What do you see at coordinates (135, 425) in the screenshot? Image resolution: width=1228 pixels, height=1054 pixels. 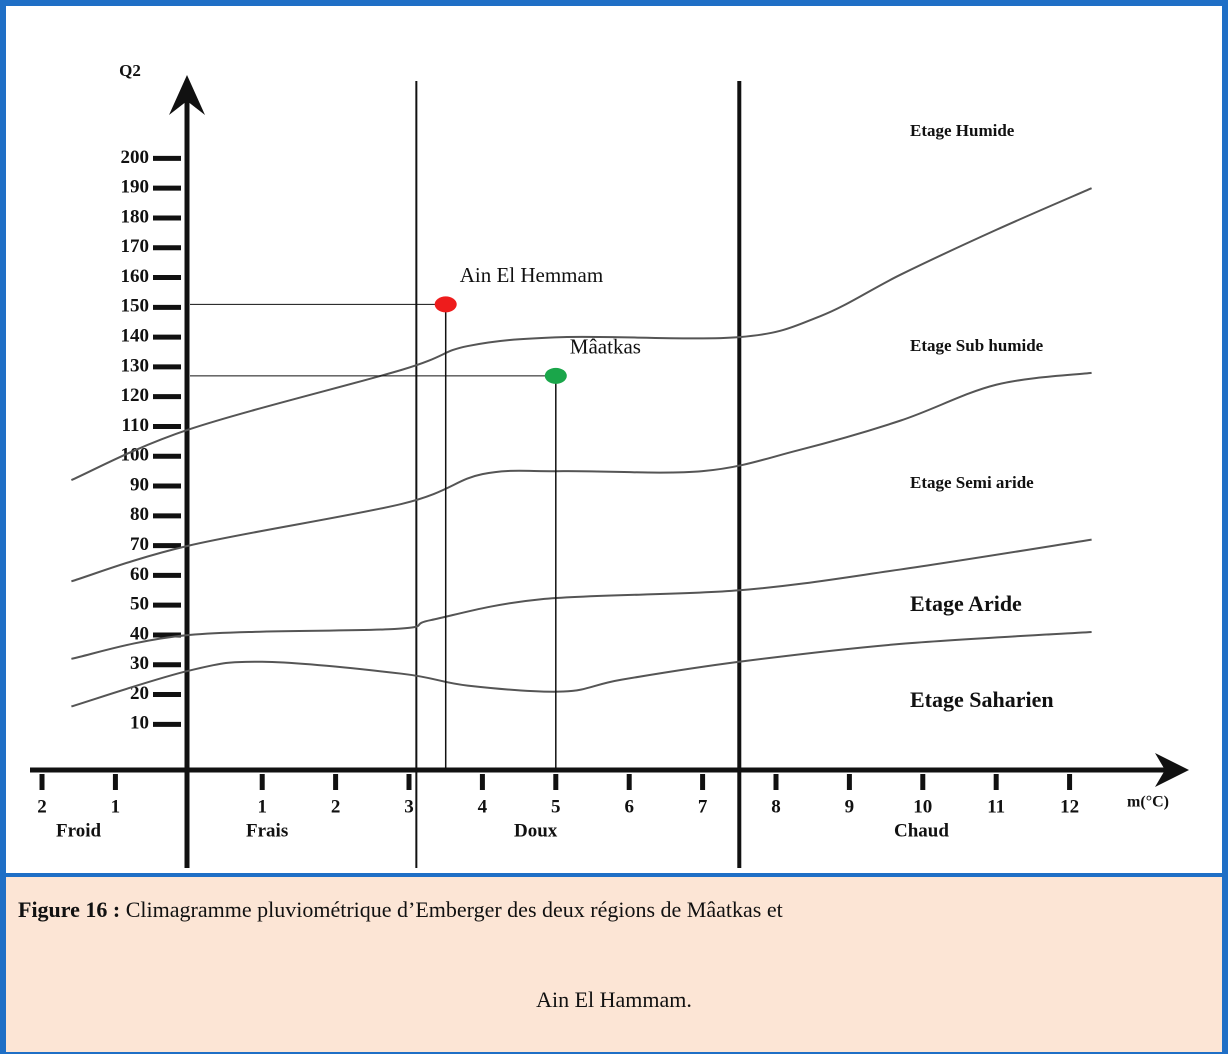 I see `y-tick-label: 110` at bounding box center [135, 425].